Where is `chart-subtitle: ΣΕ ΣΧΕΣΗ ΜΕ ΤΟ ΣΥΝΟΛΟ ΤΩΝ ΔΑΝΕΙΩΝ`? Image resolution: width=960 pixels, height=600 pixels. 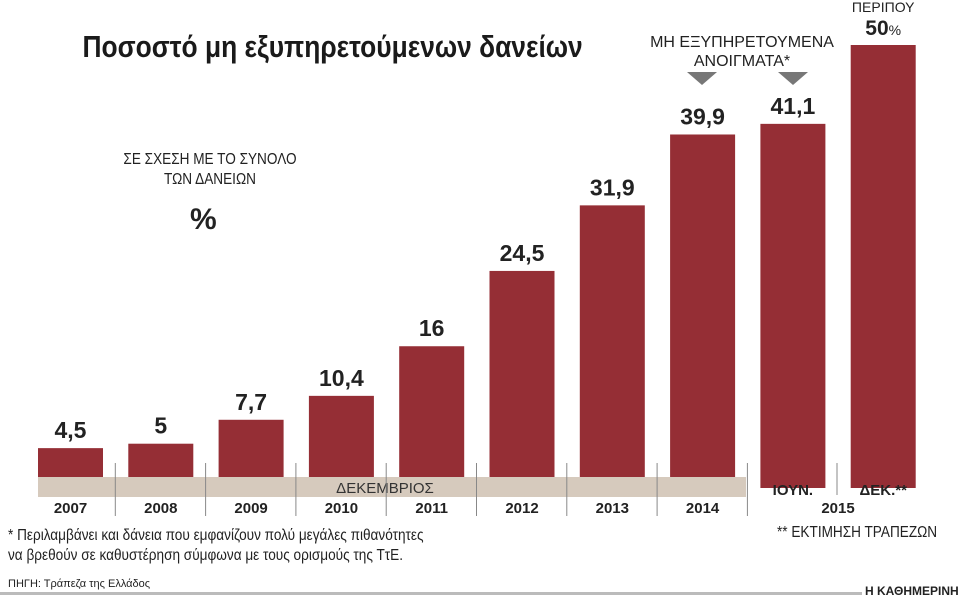
chart-subtitle: ΣΕ ΣΧΕΣΗ ΜΕ ΤΟ ΣΥΝΟΛΟ ΤΩΝ ΔΑΝΕΙΩΝ is located at coordinates (210, 169).